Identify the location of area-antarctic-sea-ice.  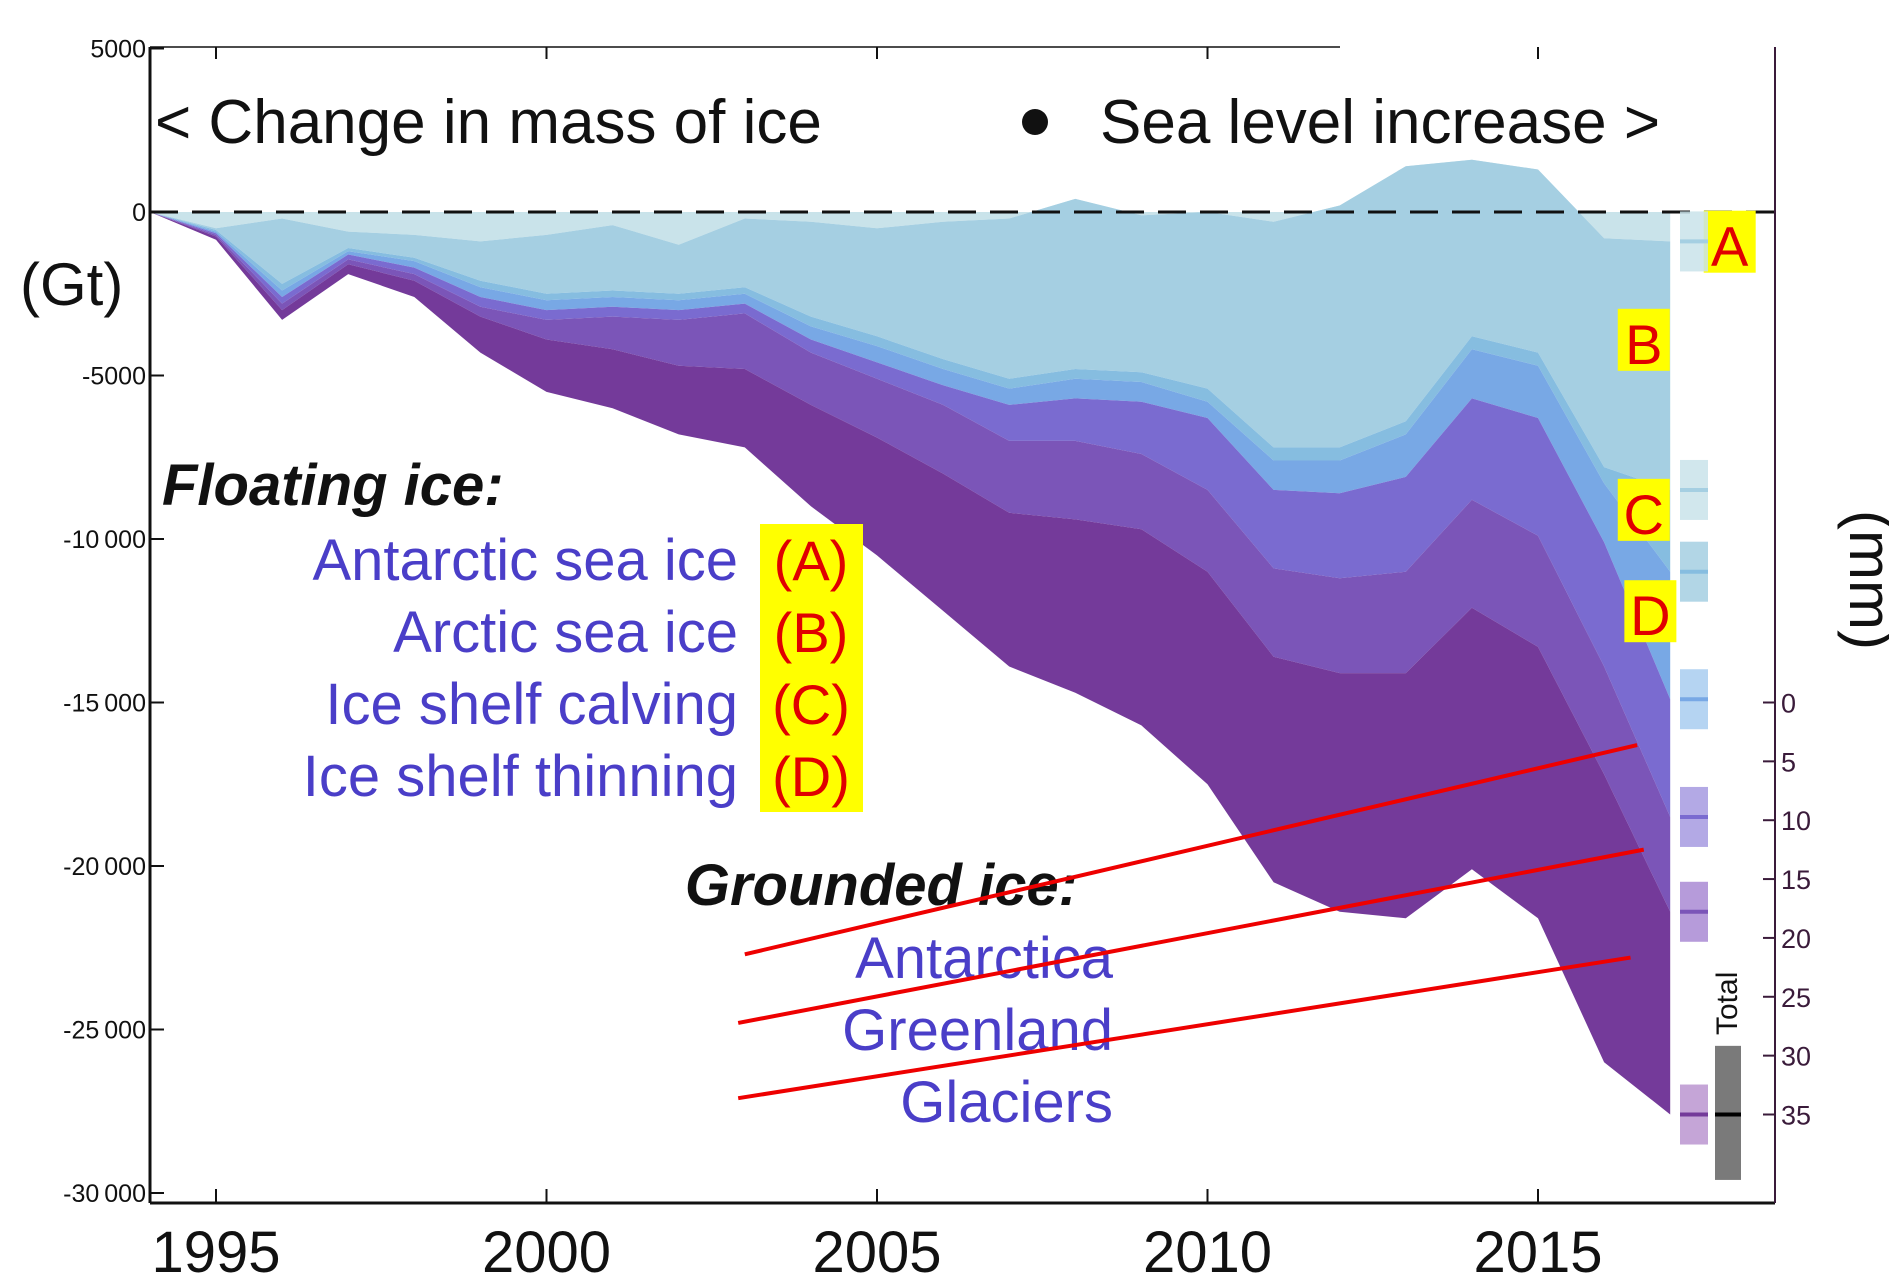
(910, 202).